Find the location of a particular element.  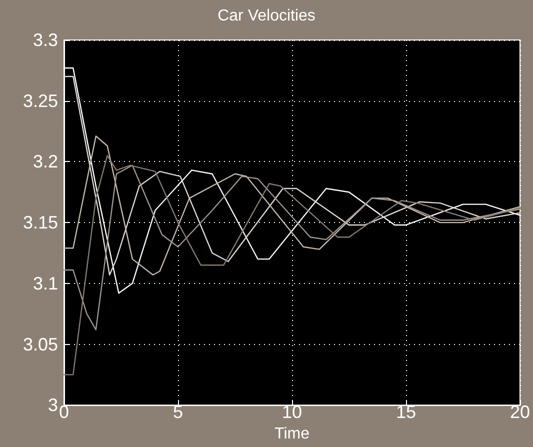

x-tick-label: 20 is located at coordinates (520, 412).